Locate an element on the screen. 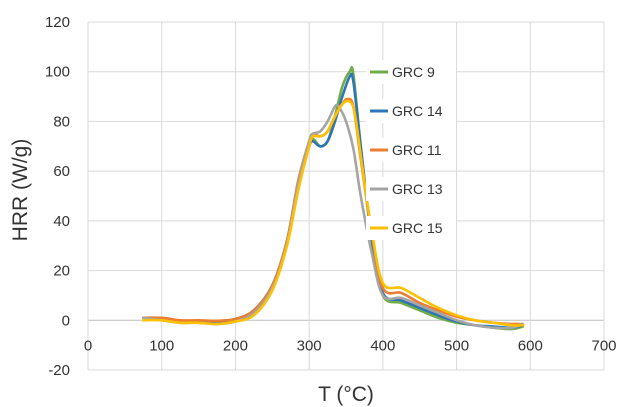 The height and width of the screenshot is (407, 621). legend-label: GRC 13 is located at coordinates (417, 189).